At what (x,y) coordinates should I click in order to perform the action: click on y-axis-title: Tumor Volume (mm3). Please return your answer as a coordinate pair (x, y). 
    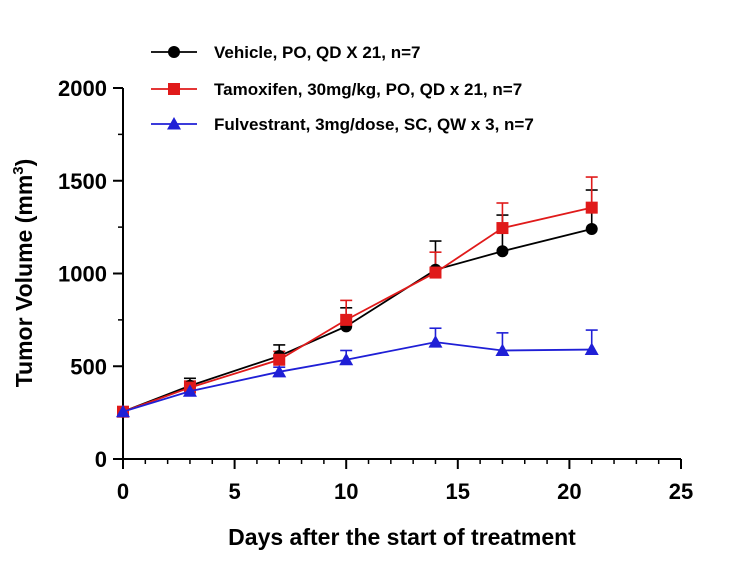
    Looking at the image, I should click on (23, 273).